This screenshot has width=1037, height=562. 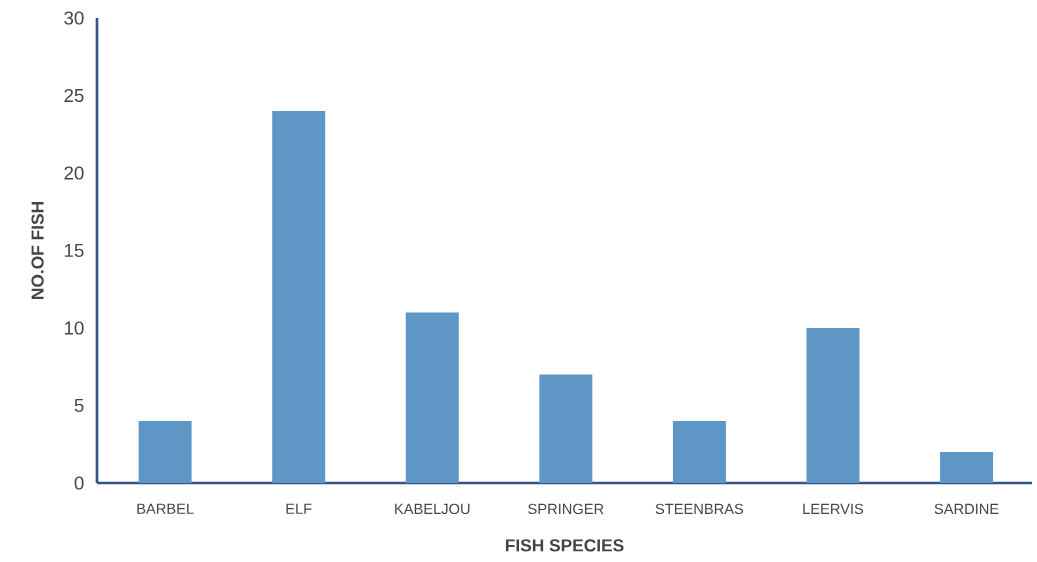 What do you see at coordinates (74, 173) in the screenshot?
I see `y-tick-label: 20` at bounding box center [74, 173].